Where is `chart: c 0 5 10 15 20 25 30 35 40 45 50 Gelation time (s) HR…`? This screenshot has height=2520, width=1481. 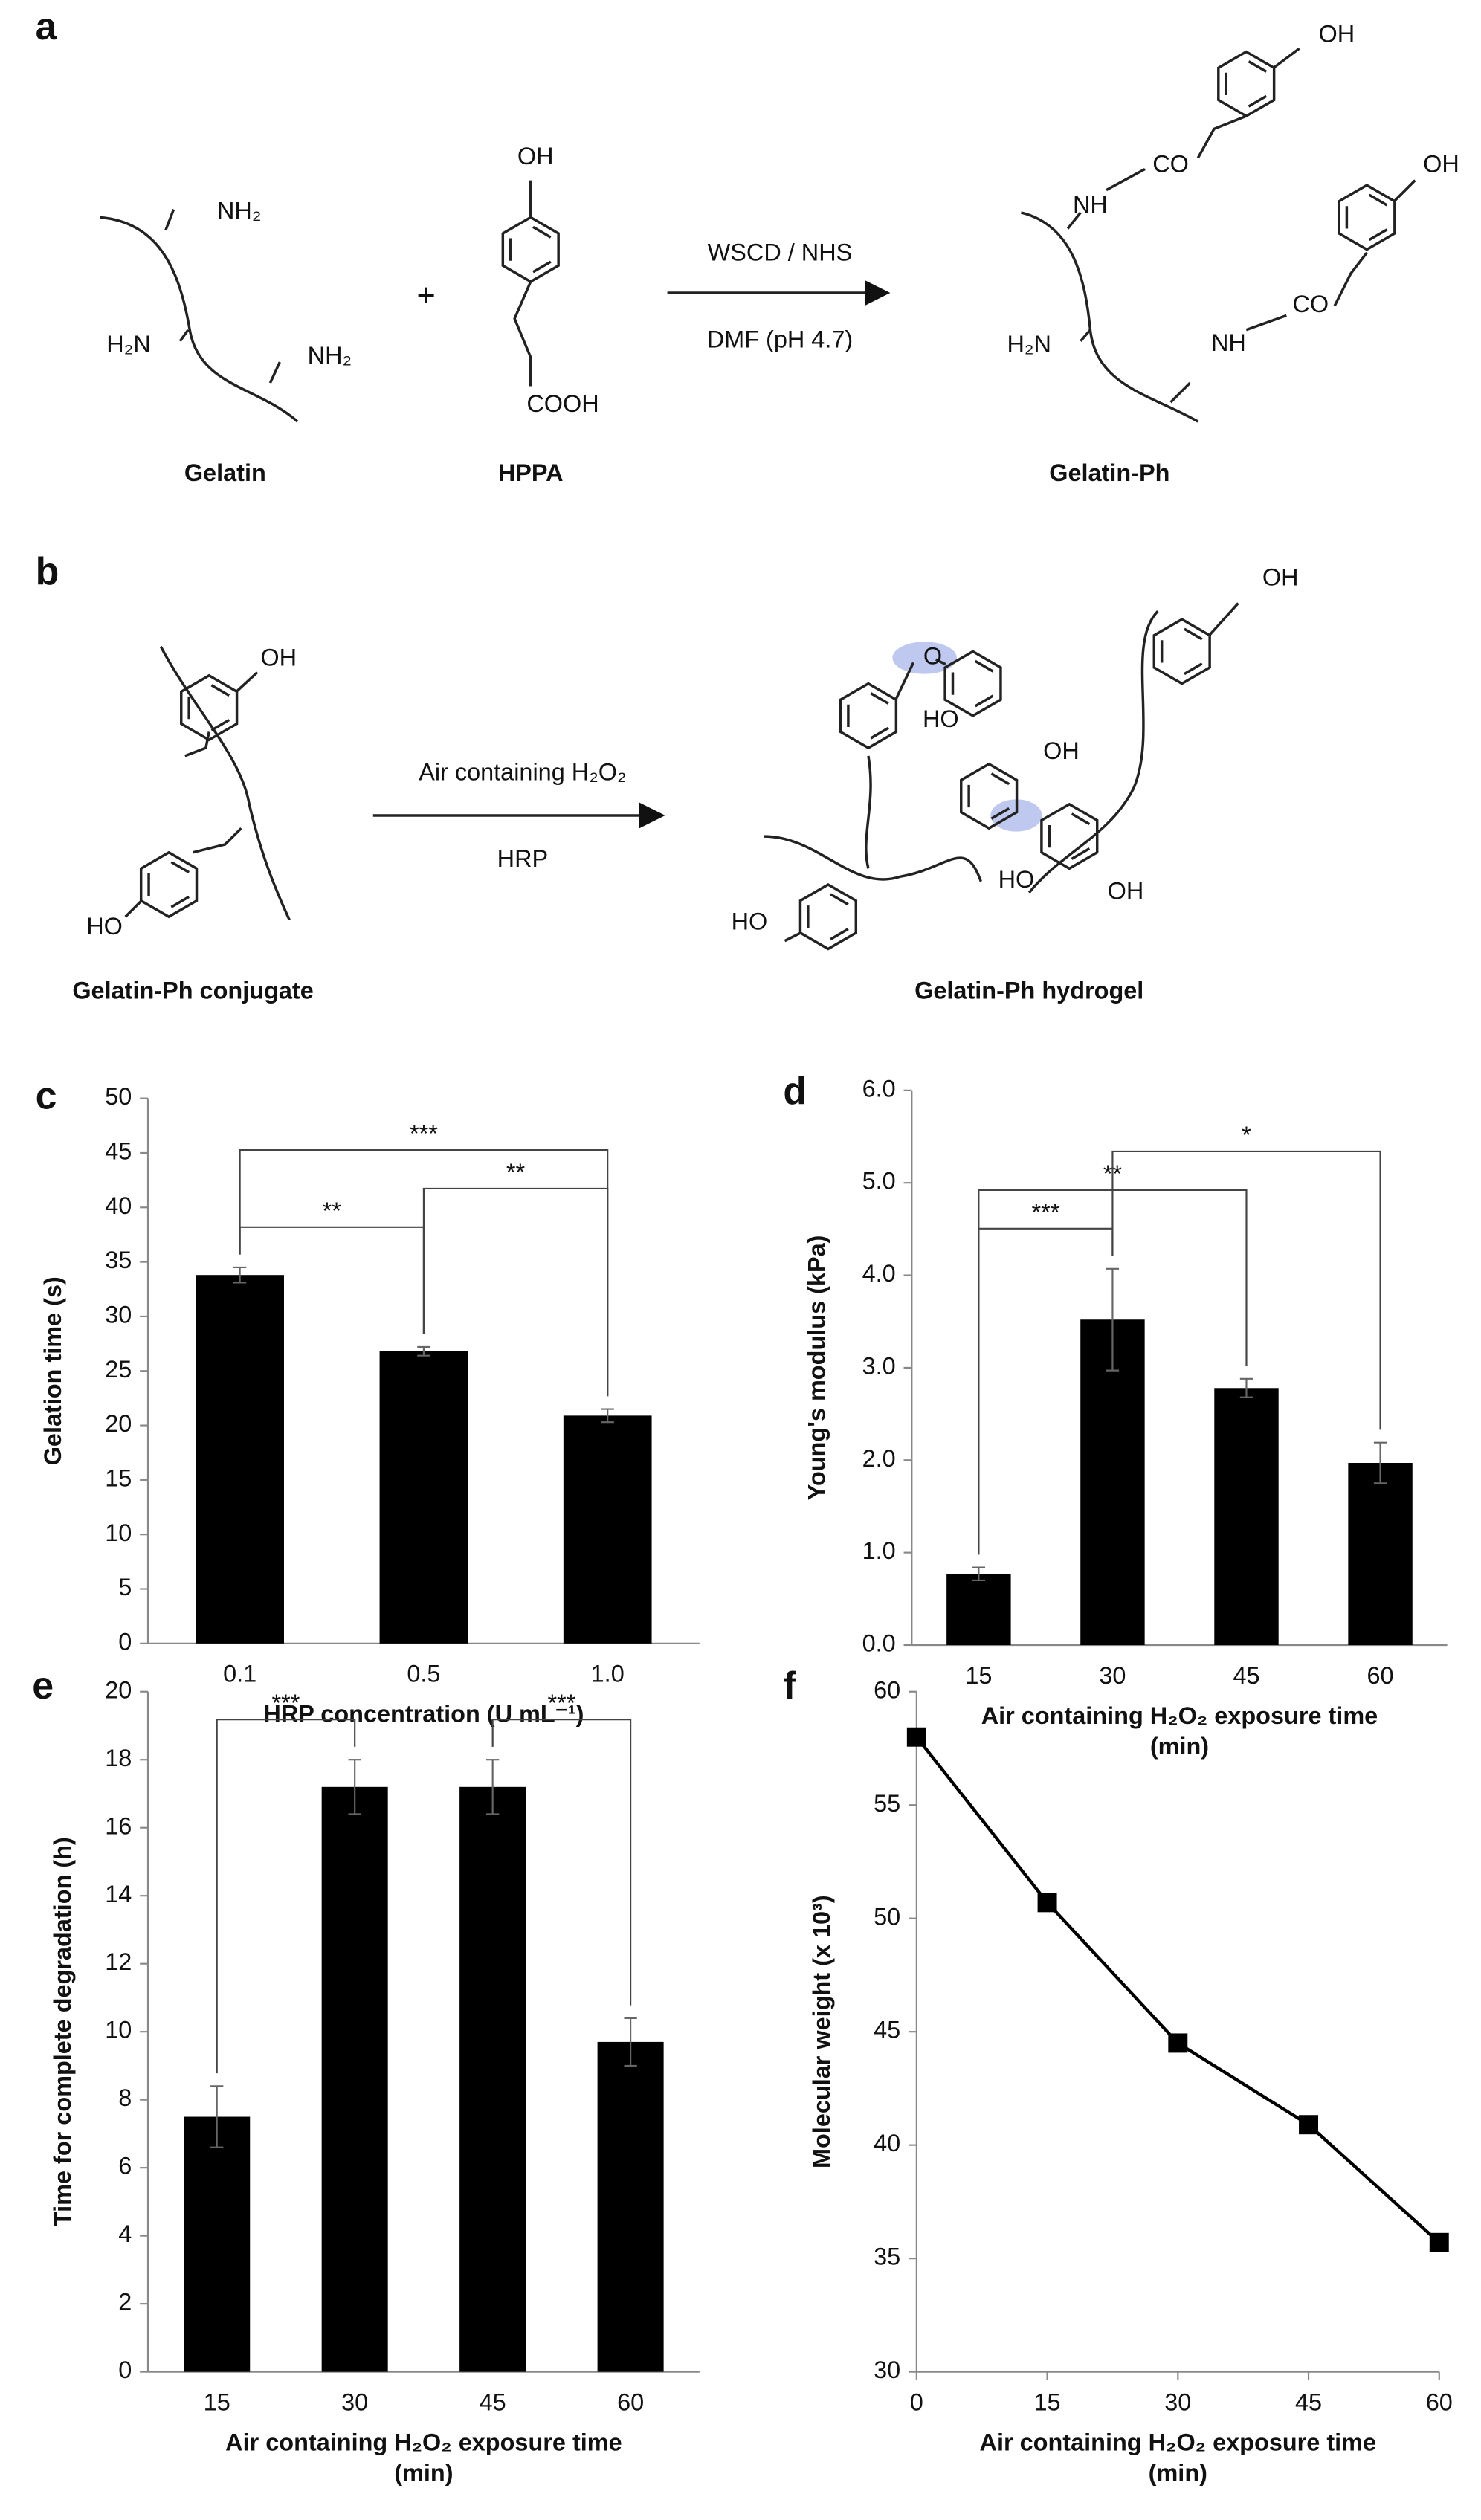 chart: c 0 5 10 15 20 25 30 35 40 45 50 Gelation time (s) HR… is located at coordinates (368, 1401).